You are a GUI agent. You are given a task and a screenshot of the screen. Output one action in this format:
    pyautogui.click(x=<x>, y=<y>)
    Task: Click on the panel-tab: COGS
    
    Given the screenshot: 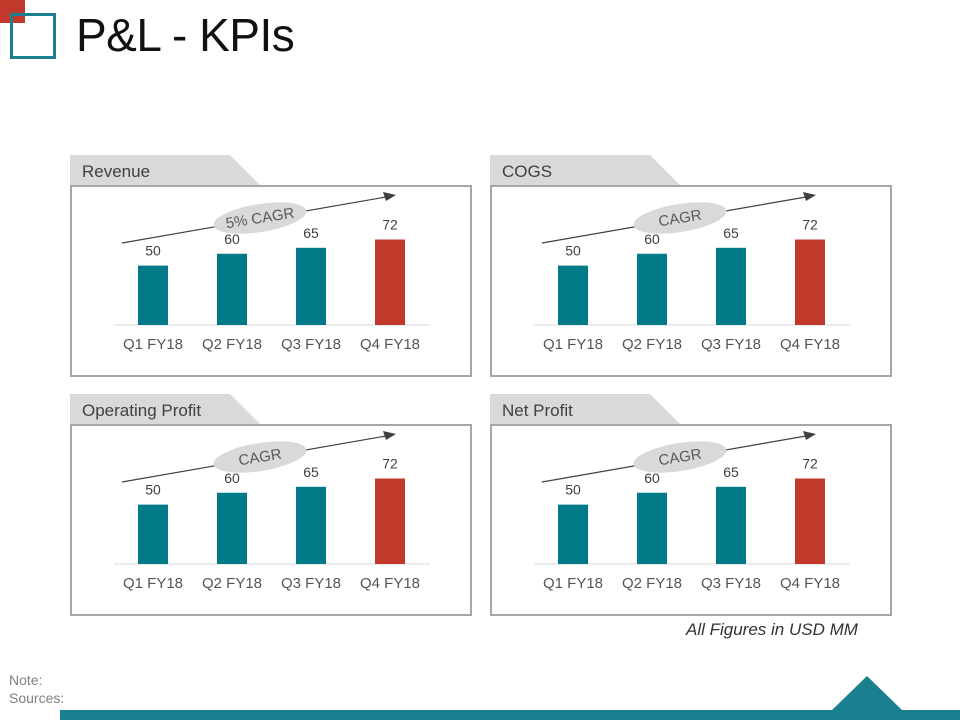 What is the action you would take?
    pyautogui.click(x=585, y=170)
    